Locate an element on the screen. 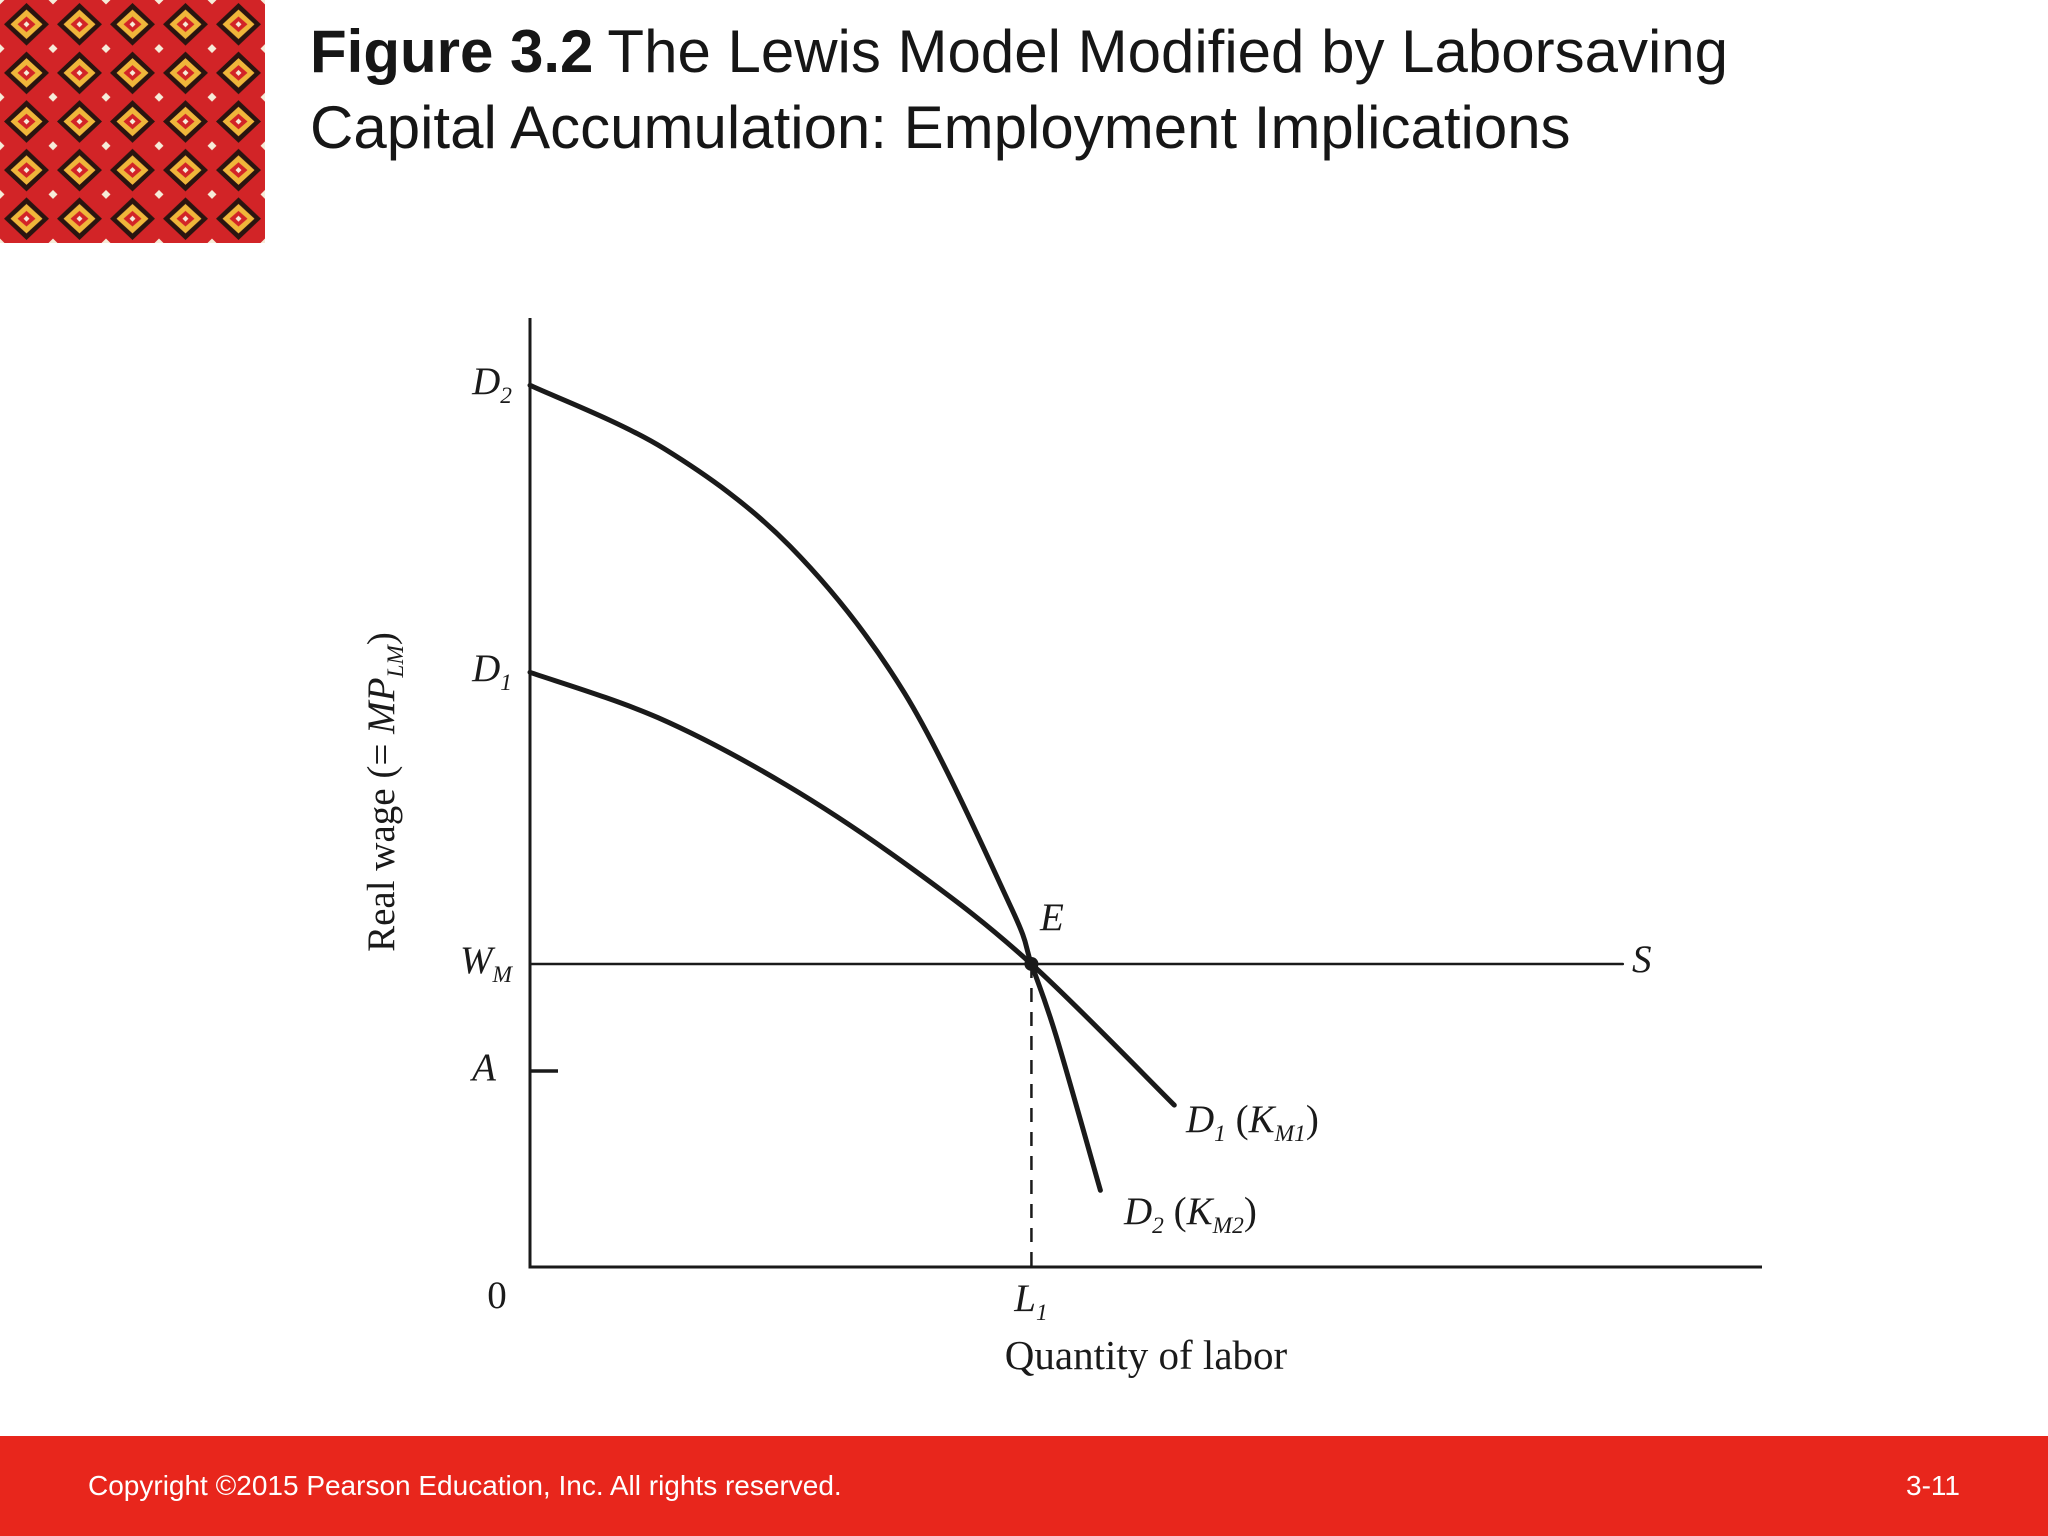  l1-sub: 1 is located at coordinates (1042, 1312).